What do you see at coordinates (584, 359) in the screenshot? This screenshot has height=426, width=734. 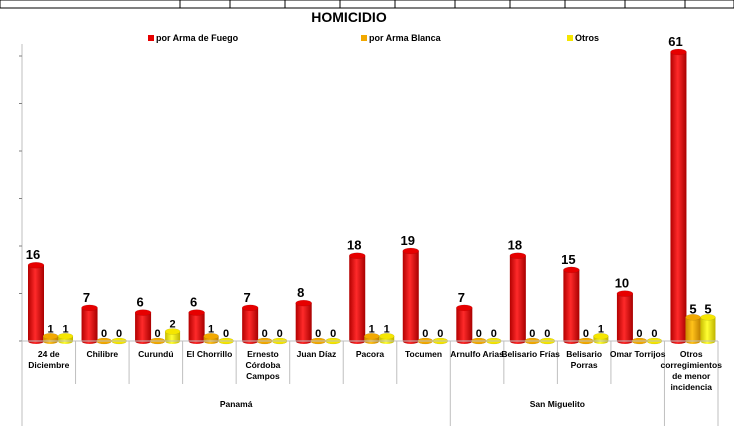 I see `category-label: Belisario Porras` at bounding box center [584, 359].